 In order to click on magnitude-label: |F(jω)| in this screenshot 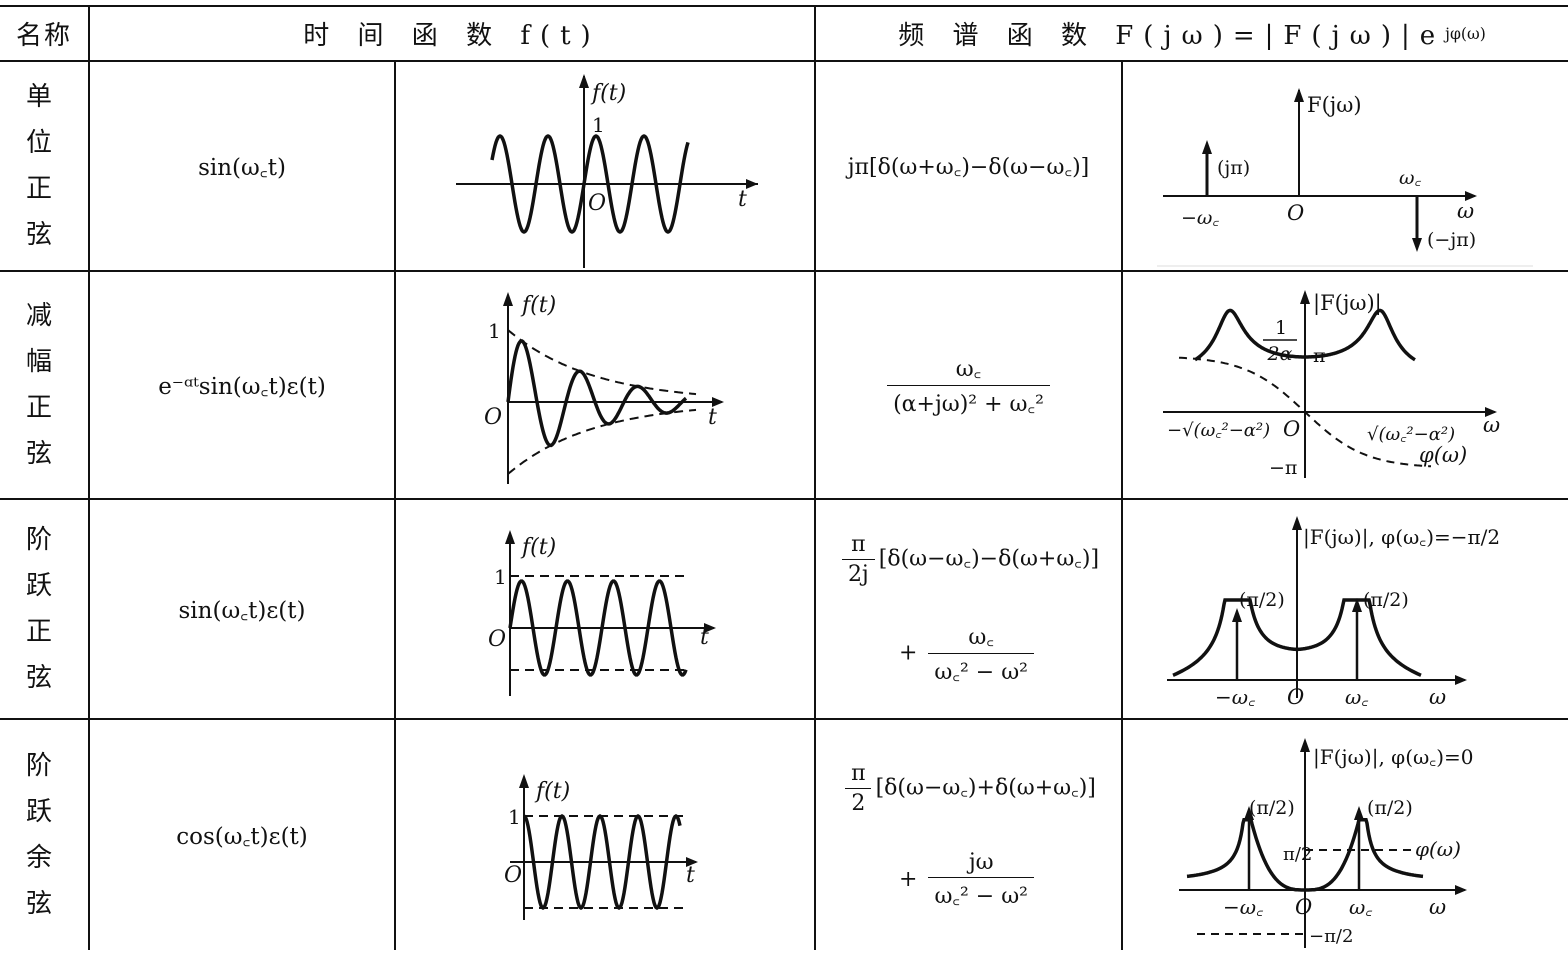, I will do `click(1347, 303)`.